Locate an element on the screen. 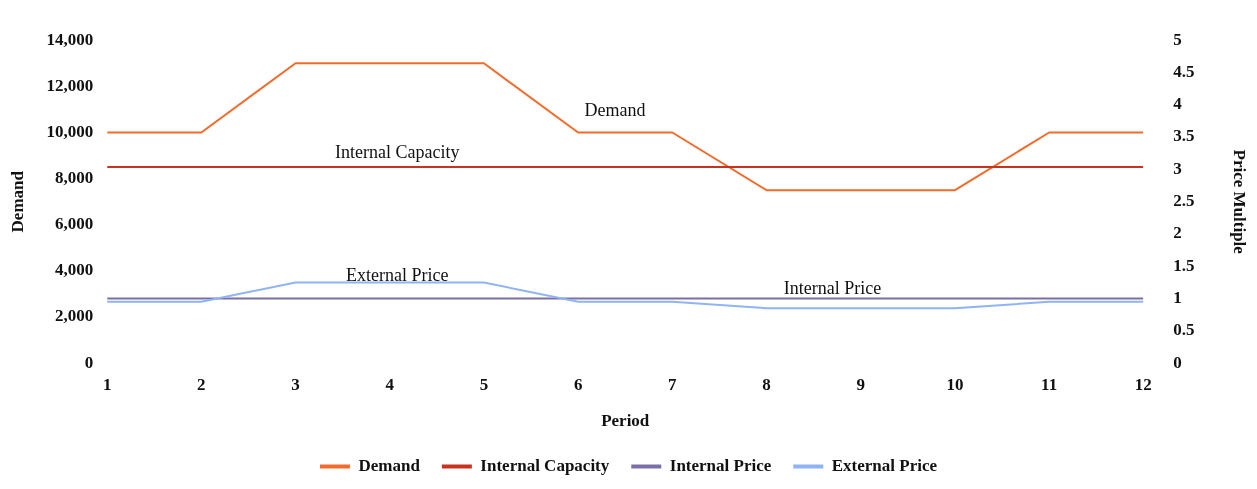 The height and width of the screenshot is (489, 1257). x-tick-label: 3 is located at coordinates (295, 384).